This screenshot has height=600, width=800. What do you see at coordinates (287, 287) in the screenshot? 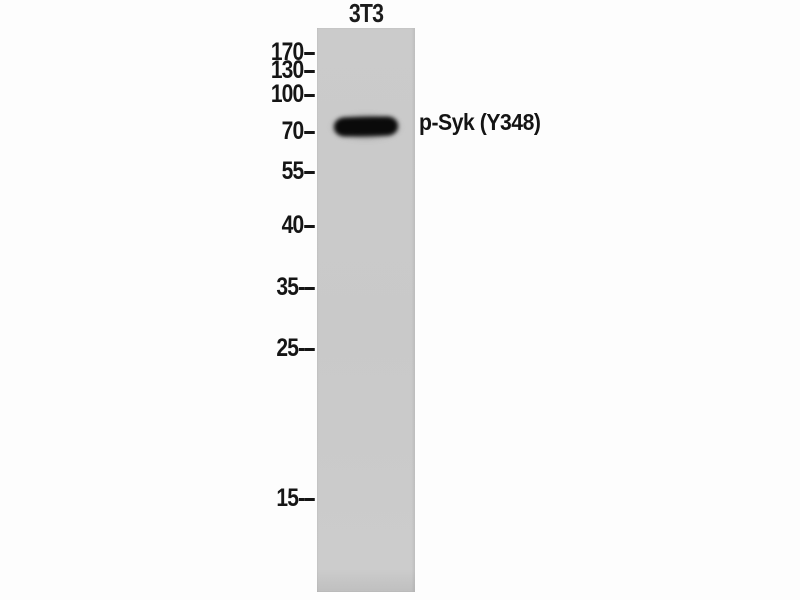
I see `mw-marker-label: 35` at bounding box center [287, 287].